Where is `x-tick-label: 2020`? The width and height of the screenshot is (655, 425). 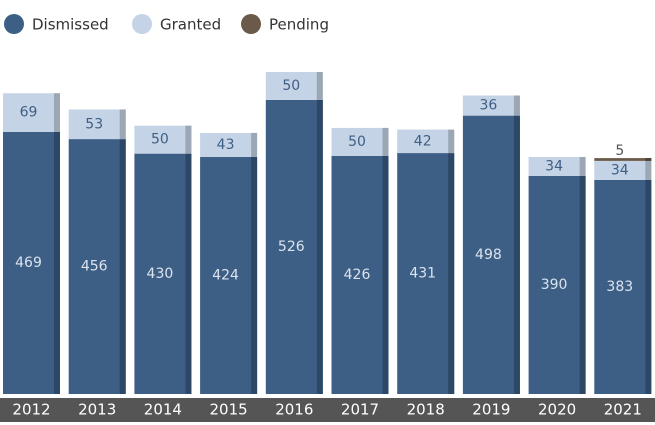
x-tick-label: 2020 is located at coordinates (557, 410).